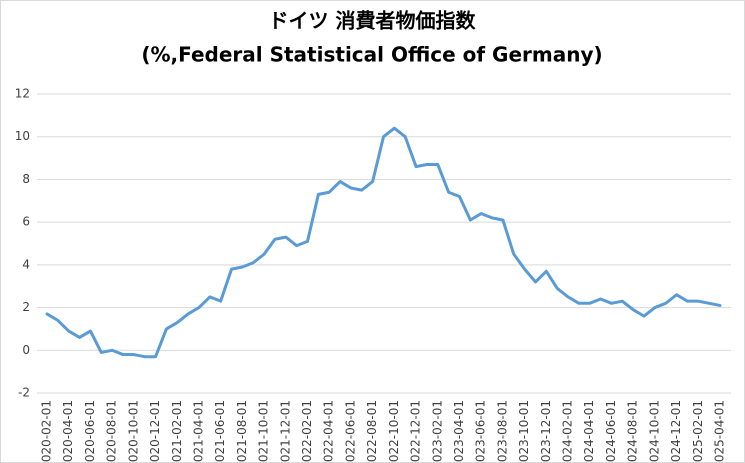 The image size is (745, 463). I want to click on x-tick-label: 2021-12-01, so click(285, 431).